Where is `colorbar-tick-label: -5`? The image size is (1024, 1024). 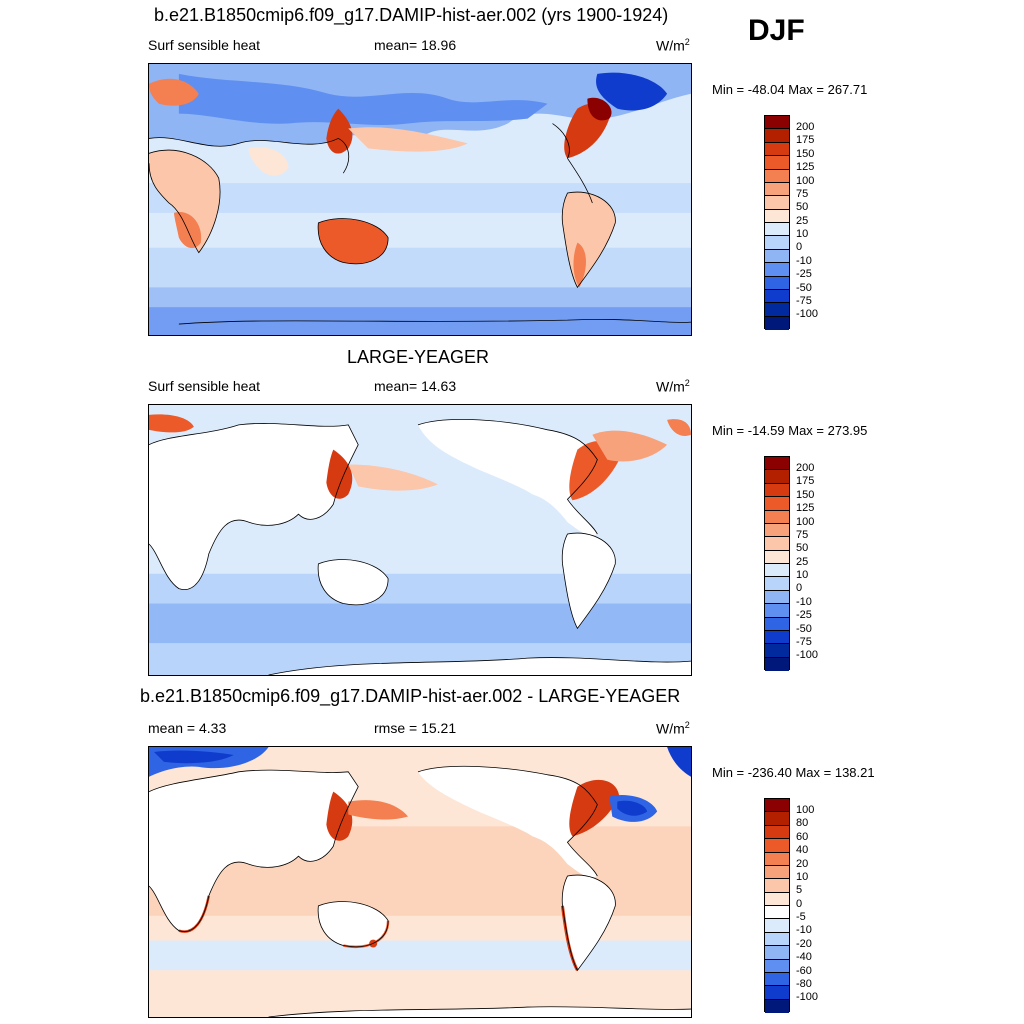
colorbar-tick-label: -5 is located at coordinates (801, 917).